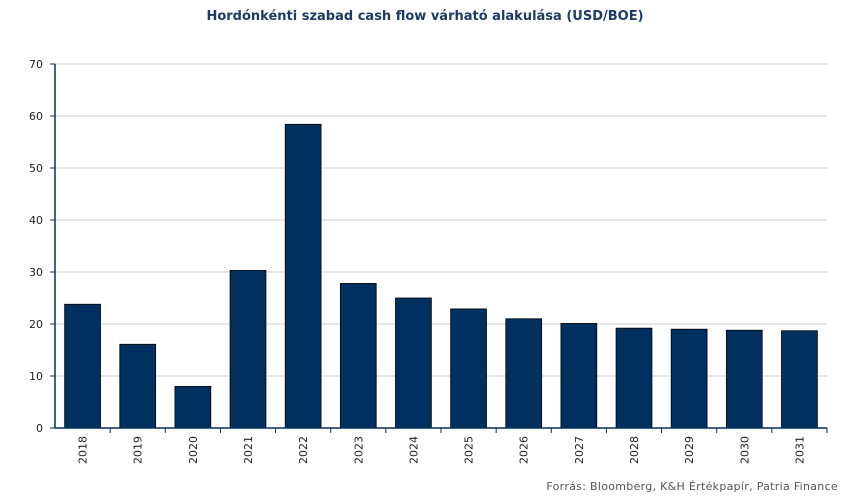 This screenshot has height=498, width=850. Describe the element at coordinates (248, 349) in the screenshot. I see `bar-2021` at that location.